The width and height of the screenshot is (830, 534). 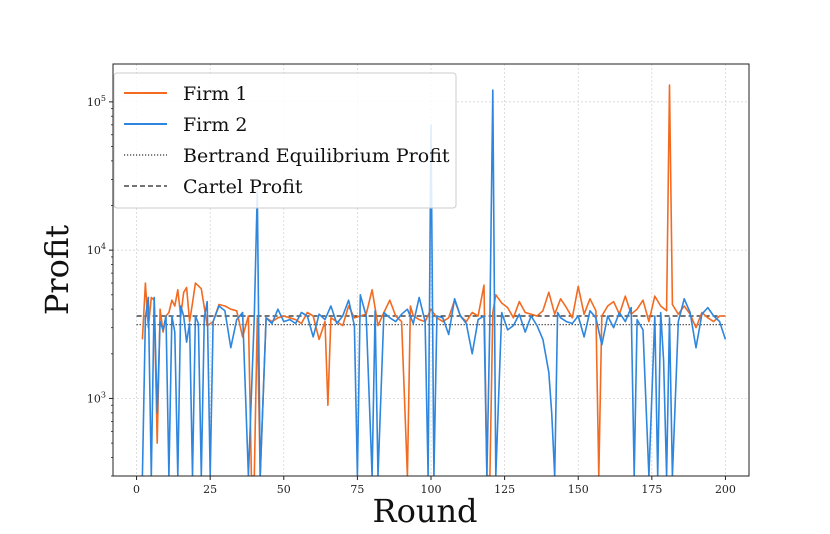 What do you see at coordinates (215, 125) in the screenshot?
I see `legend-label: Firm 2` at bounding box center [215, 125].